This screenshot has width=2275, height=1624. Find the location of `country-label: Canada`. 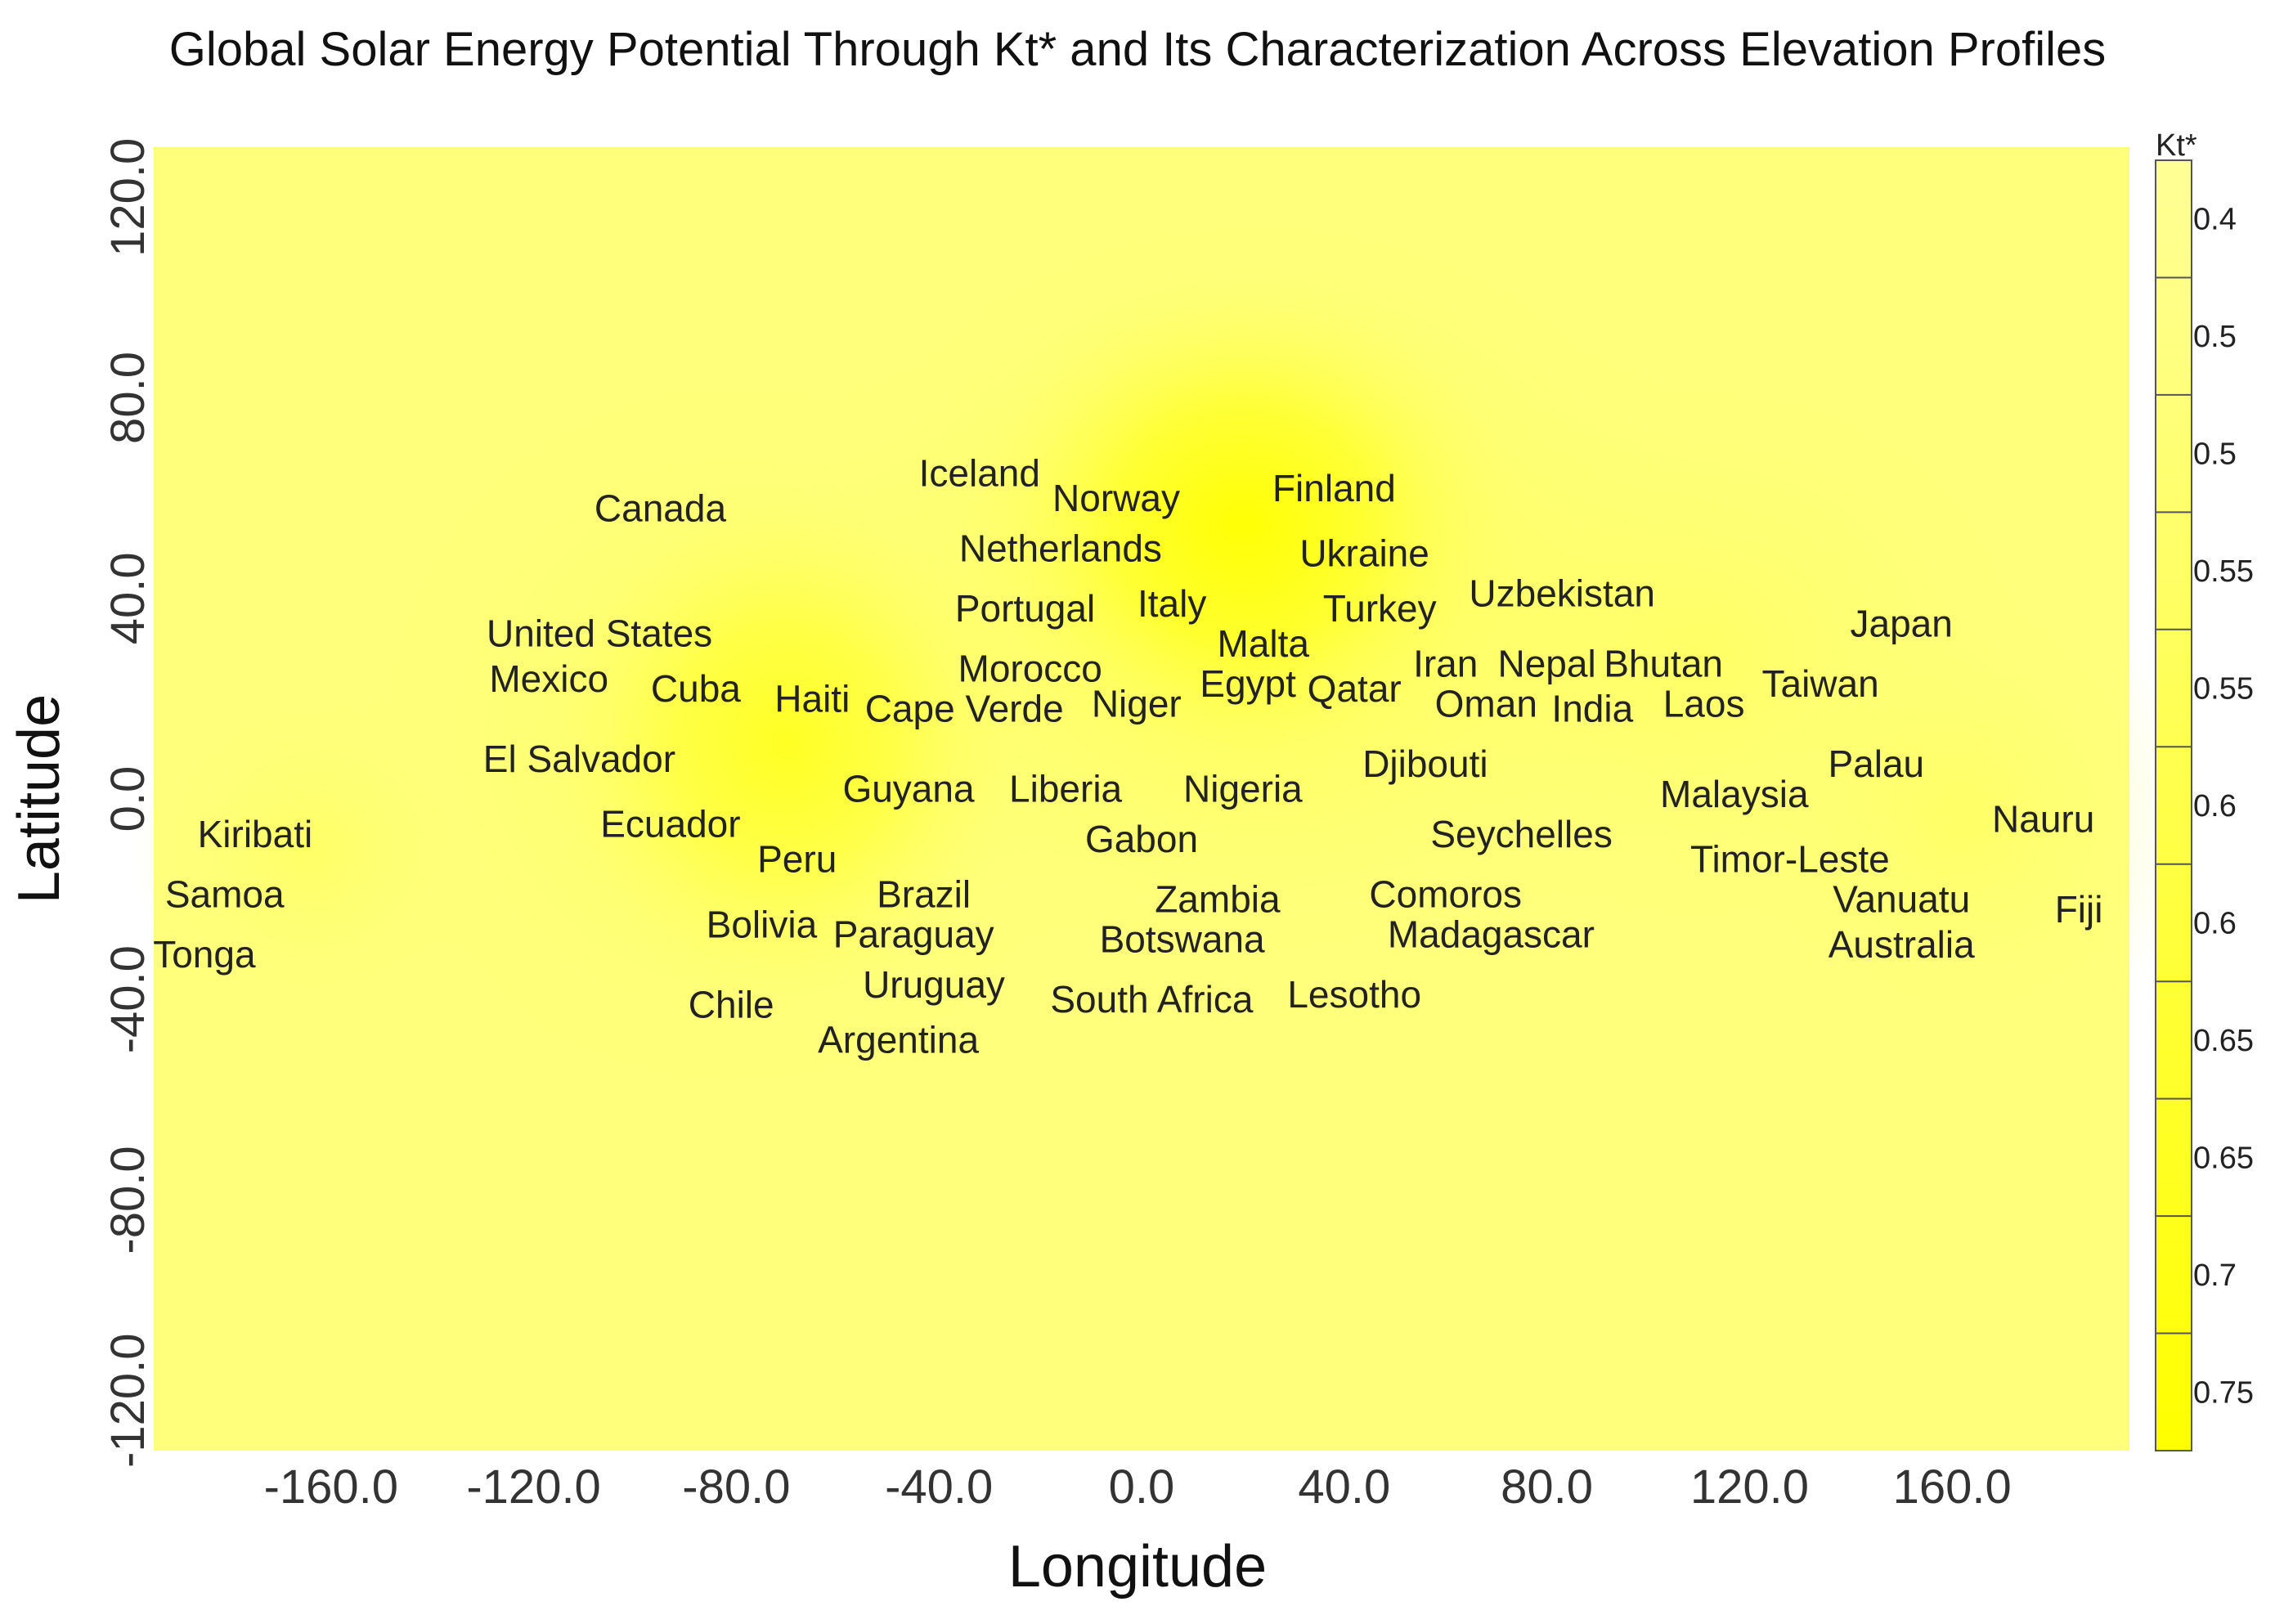

country-label: Canada is located at coordinates (661, 508).